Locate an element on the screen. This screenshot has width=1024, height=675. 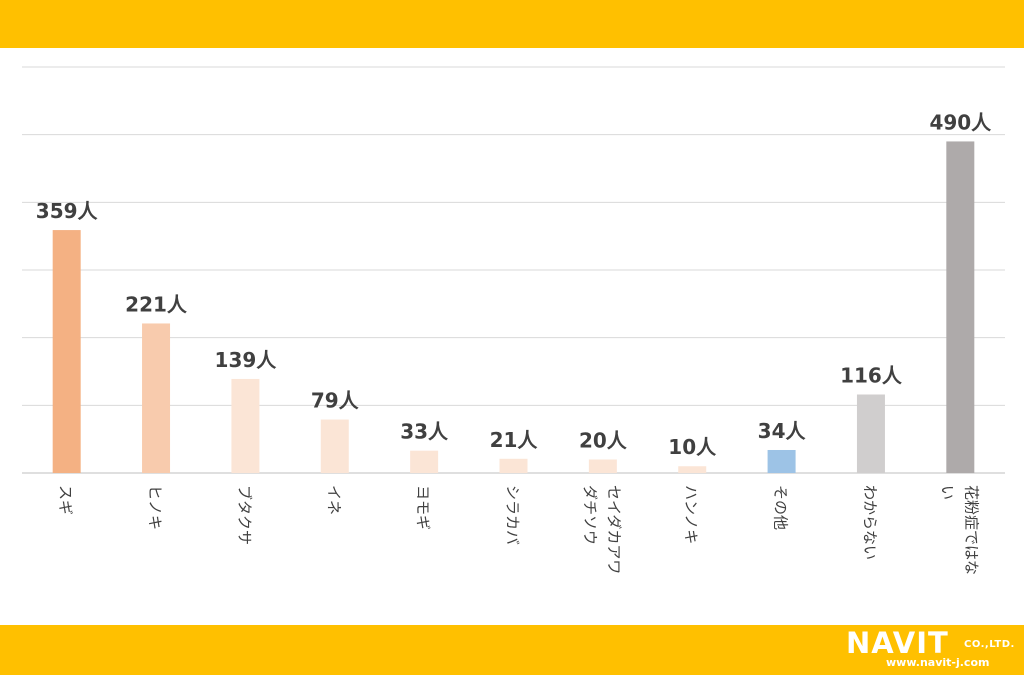
navit-logo: NAVIT CO.,LTD. www.navit-j.com is located at coordinates (932, 650).